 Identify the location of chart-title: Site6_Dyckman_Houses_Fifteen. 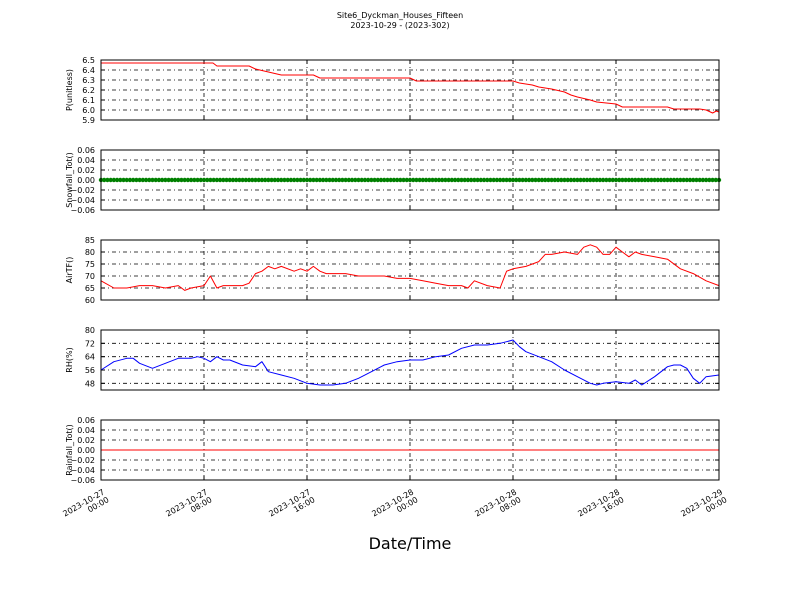
(400, 15).